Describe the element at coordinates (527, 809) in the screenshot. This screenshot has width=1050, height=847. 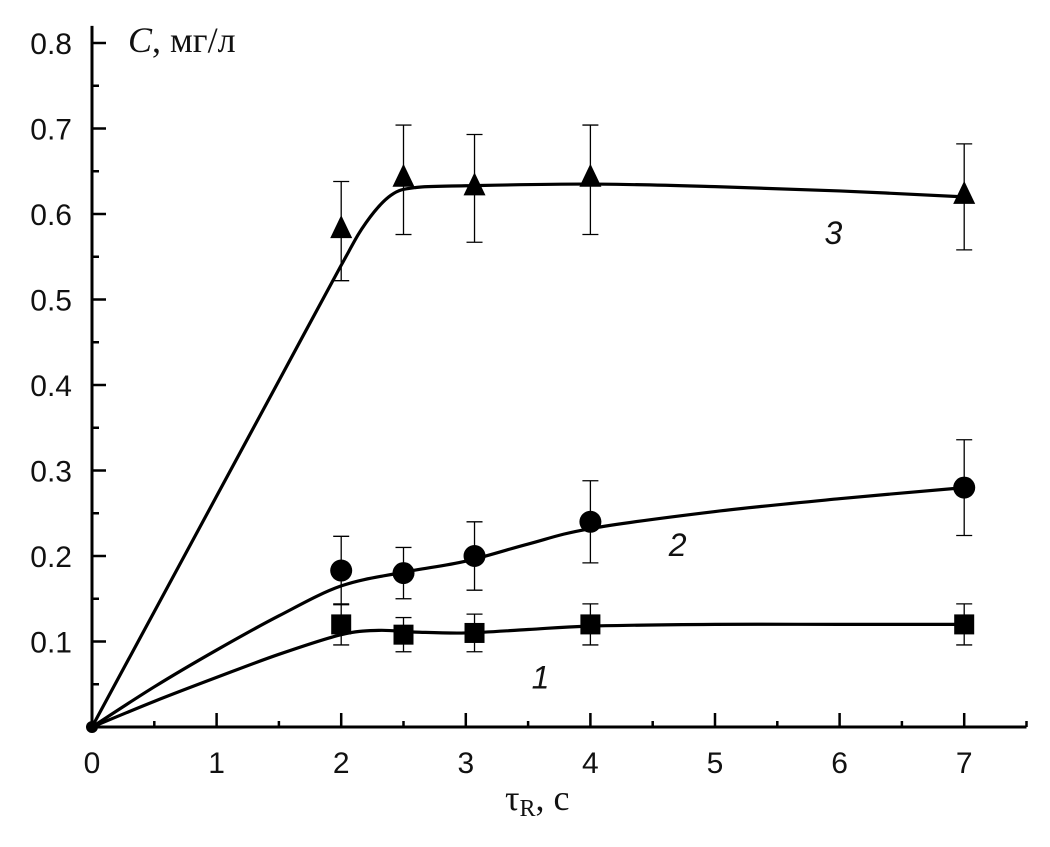
I see `x-axis-sub: R` at that location.